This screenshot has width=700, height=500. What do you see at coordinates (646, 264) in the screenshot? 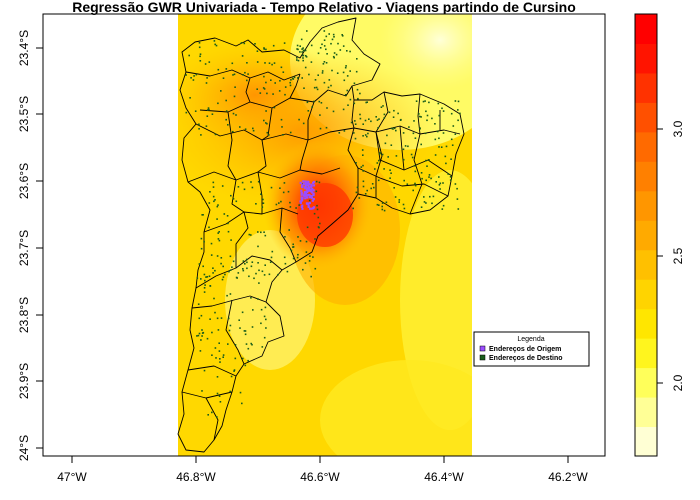
I see `colorbar-band` at bounding box center [646, 264].